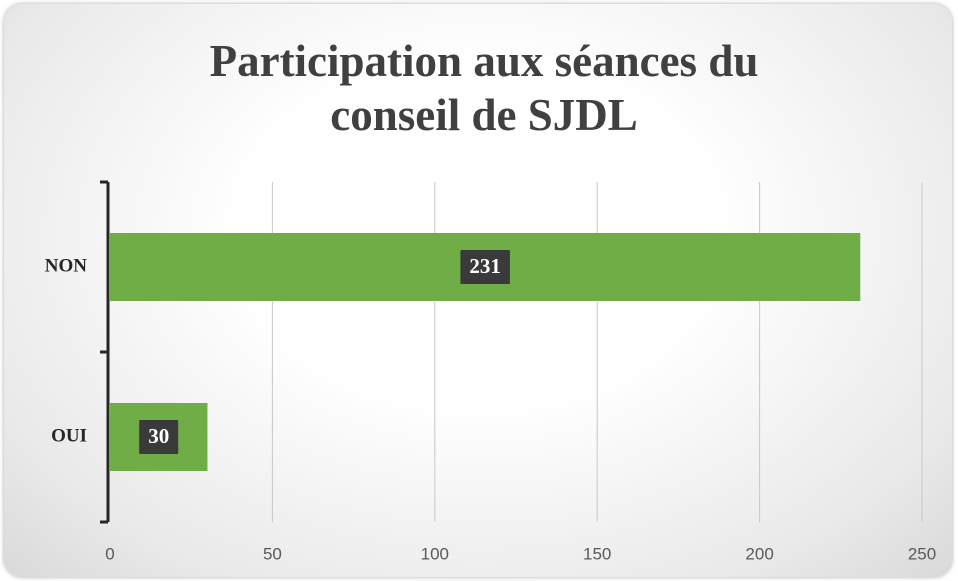 This screenshot has width=958, height=581. What do you see at coordinates (69, 435) in the screenshot?
I see `y-tick-label: OUI` at bounding box center [69, 435].